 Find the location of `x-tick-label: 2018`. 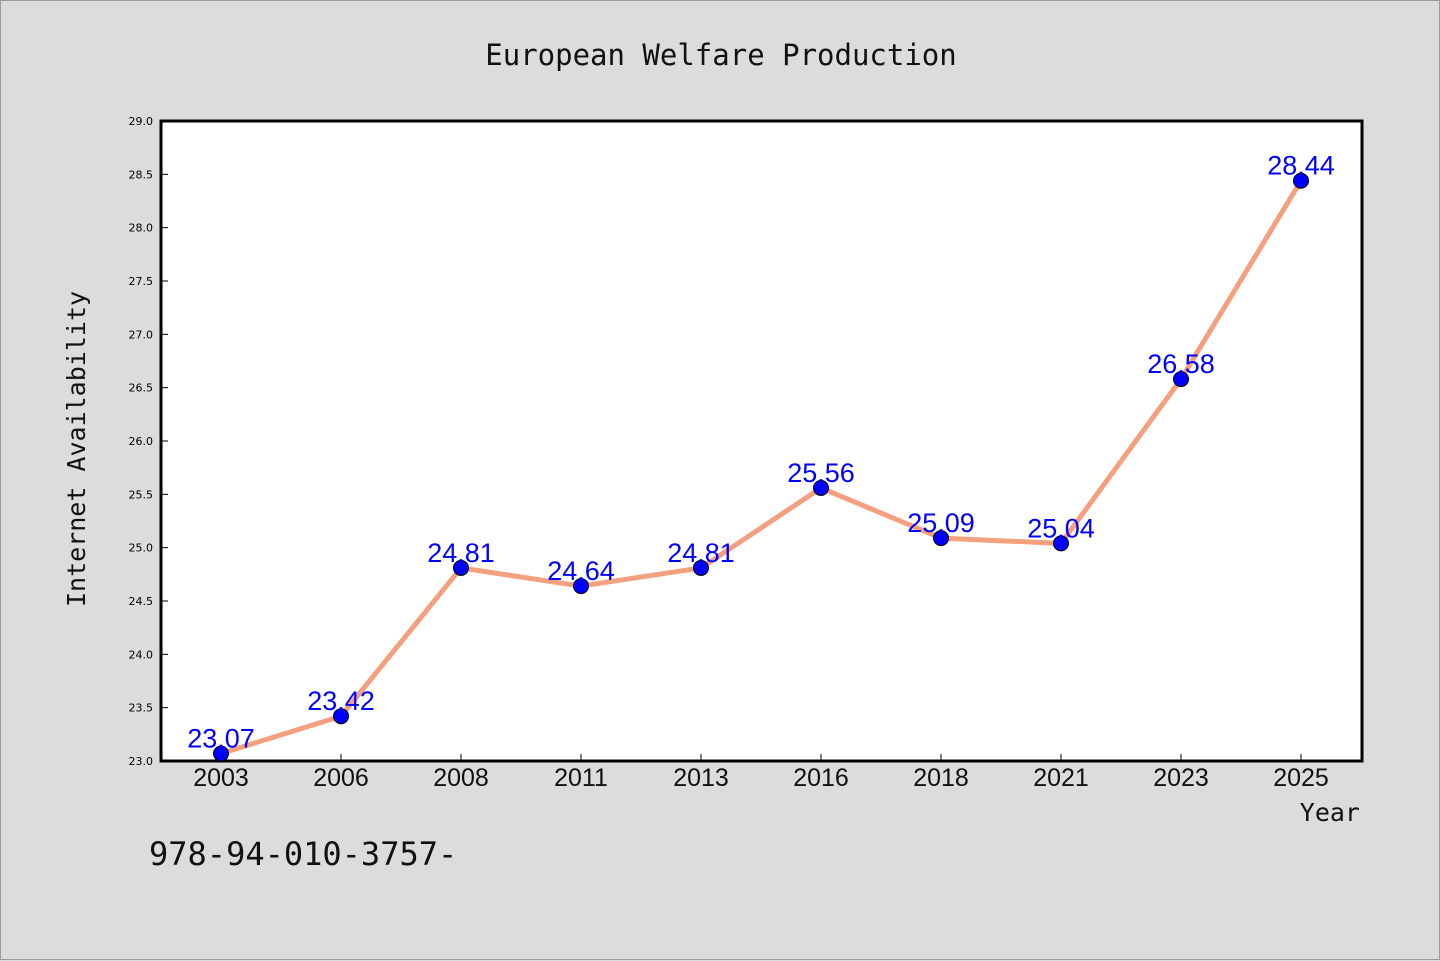

x-tick-label: 2018 is located at coordinates (941, 778).